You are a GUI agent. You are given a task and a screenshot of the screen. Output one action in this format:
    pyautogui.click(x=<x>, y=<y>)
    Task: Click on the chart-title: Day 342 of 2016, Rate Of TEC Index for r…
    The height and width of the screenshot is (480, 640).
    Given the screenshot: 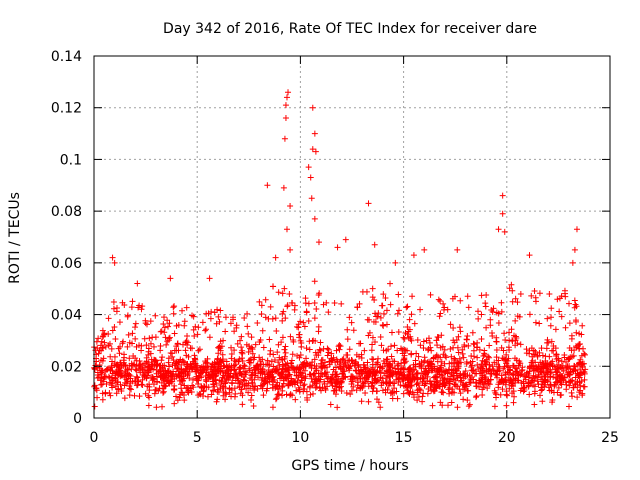 What is the action you would take?
    pyautogui.click(x=350, y=29)
    